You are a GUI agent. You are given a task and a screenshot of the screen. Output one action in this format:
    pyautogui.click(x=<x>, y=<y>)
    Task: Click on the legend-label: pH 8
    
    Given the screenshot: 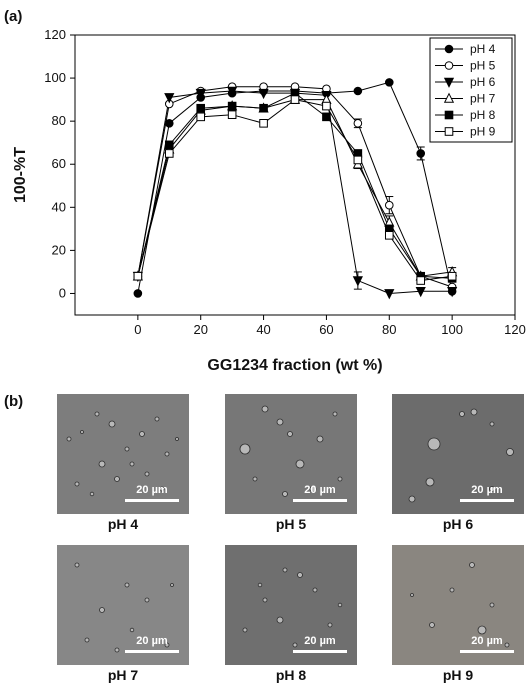 What is the action you would take?
    pyautogui.click(x=483, y=115)
    